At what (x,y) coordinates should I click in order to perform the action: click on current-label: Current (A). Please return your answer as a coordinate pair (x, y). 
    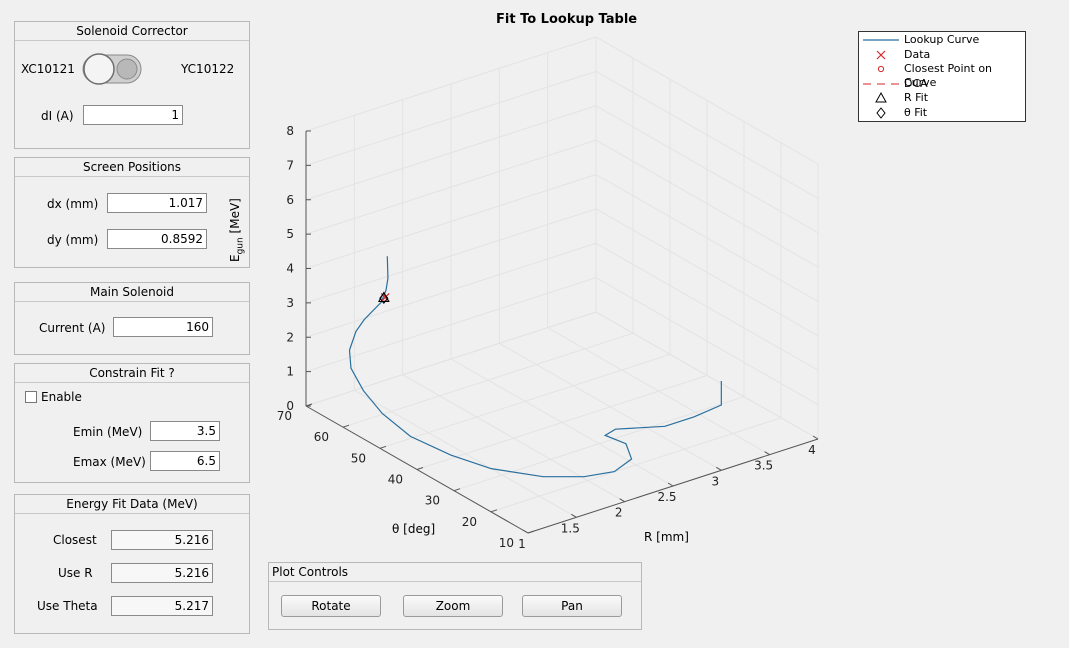
    Looking at the image, I should click on (72, 328).